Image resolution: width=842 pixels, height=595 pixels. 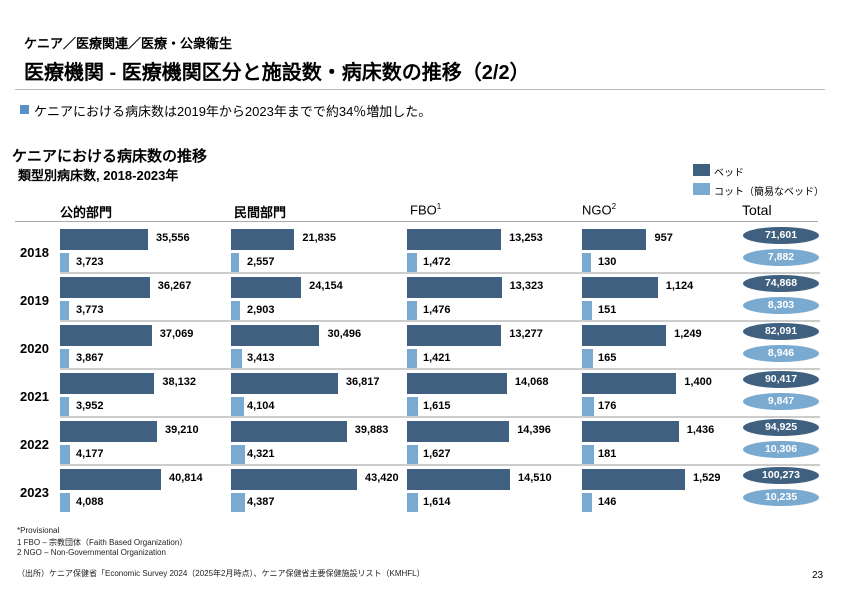 I want to click on header-divider, so click(x=416, y=221).